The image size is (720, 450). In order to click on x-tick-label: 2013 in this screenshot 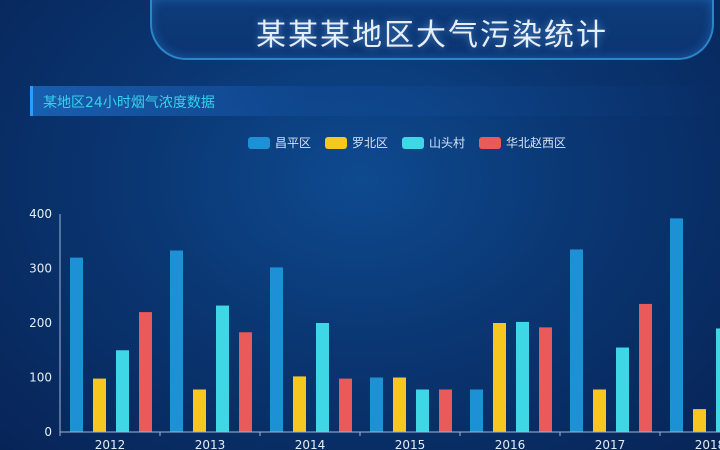, I will do `click(210, 444)`.